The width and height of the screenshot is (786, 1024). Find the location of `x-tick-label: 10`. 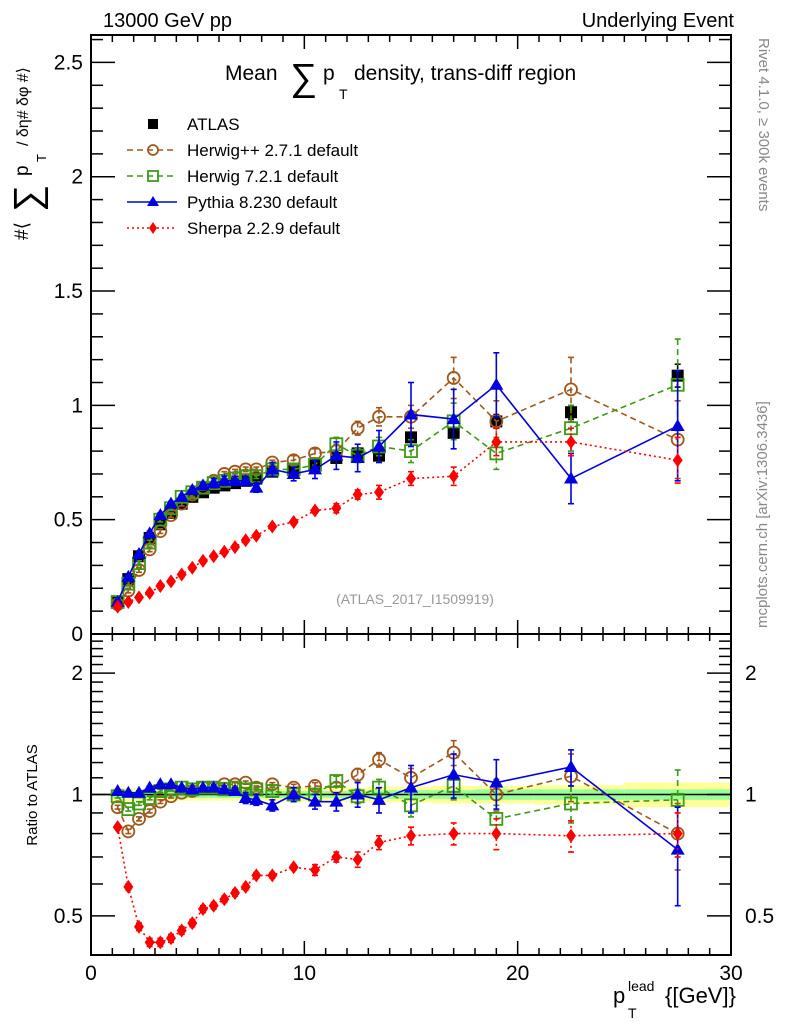

x-tick-label: 10 is located at coordinates (304, 973).